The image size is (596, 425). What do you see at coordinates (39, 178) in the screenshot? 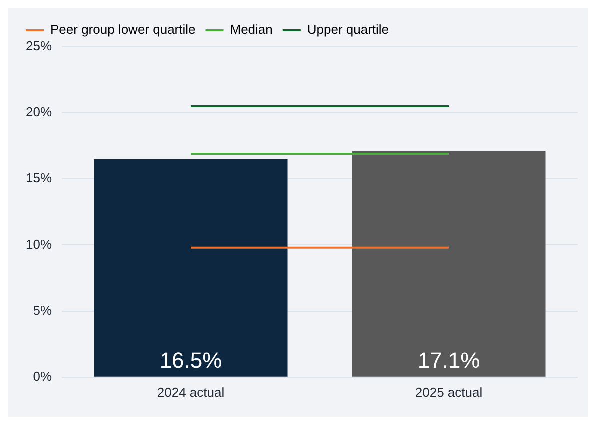
I see `y-tick-label: 15%` at bounding box center [39, 178].